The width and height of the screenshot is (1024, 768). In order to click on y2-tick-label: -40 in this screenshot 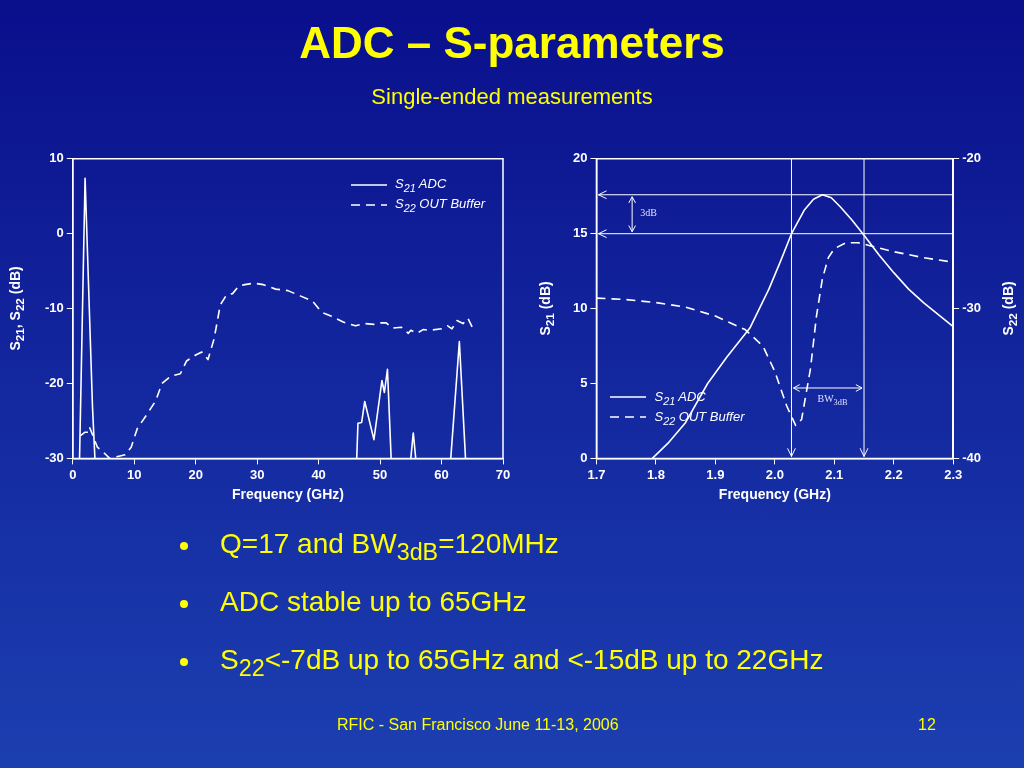, I will do `click(972, 457)`.